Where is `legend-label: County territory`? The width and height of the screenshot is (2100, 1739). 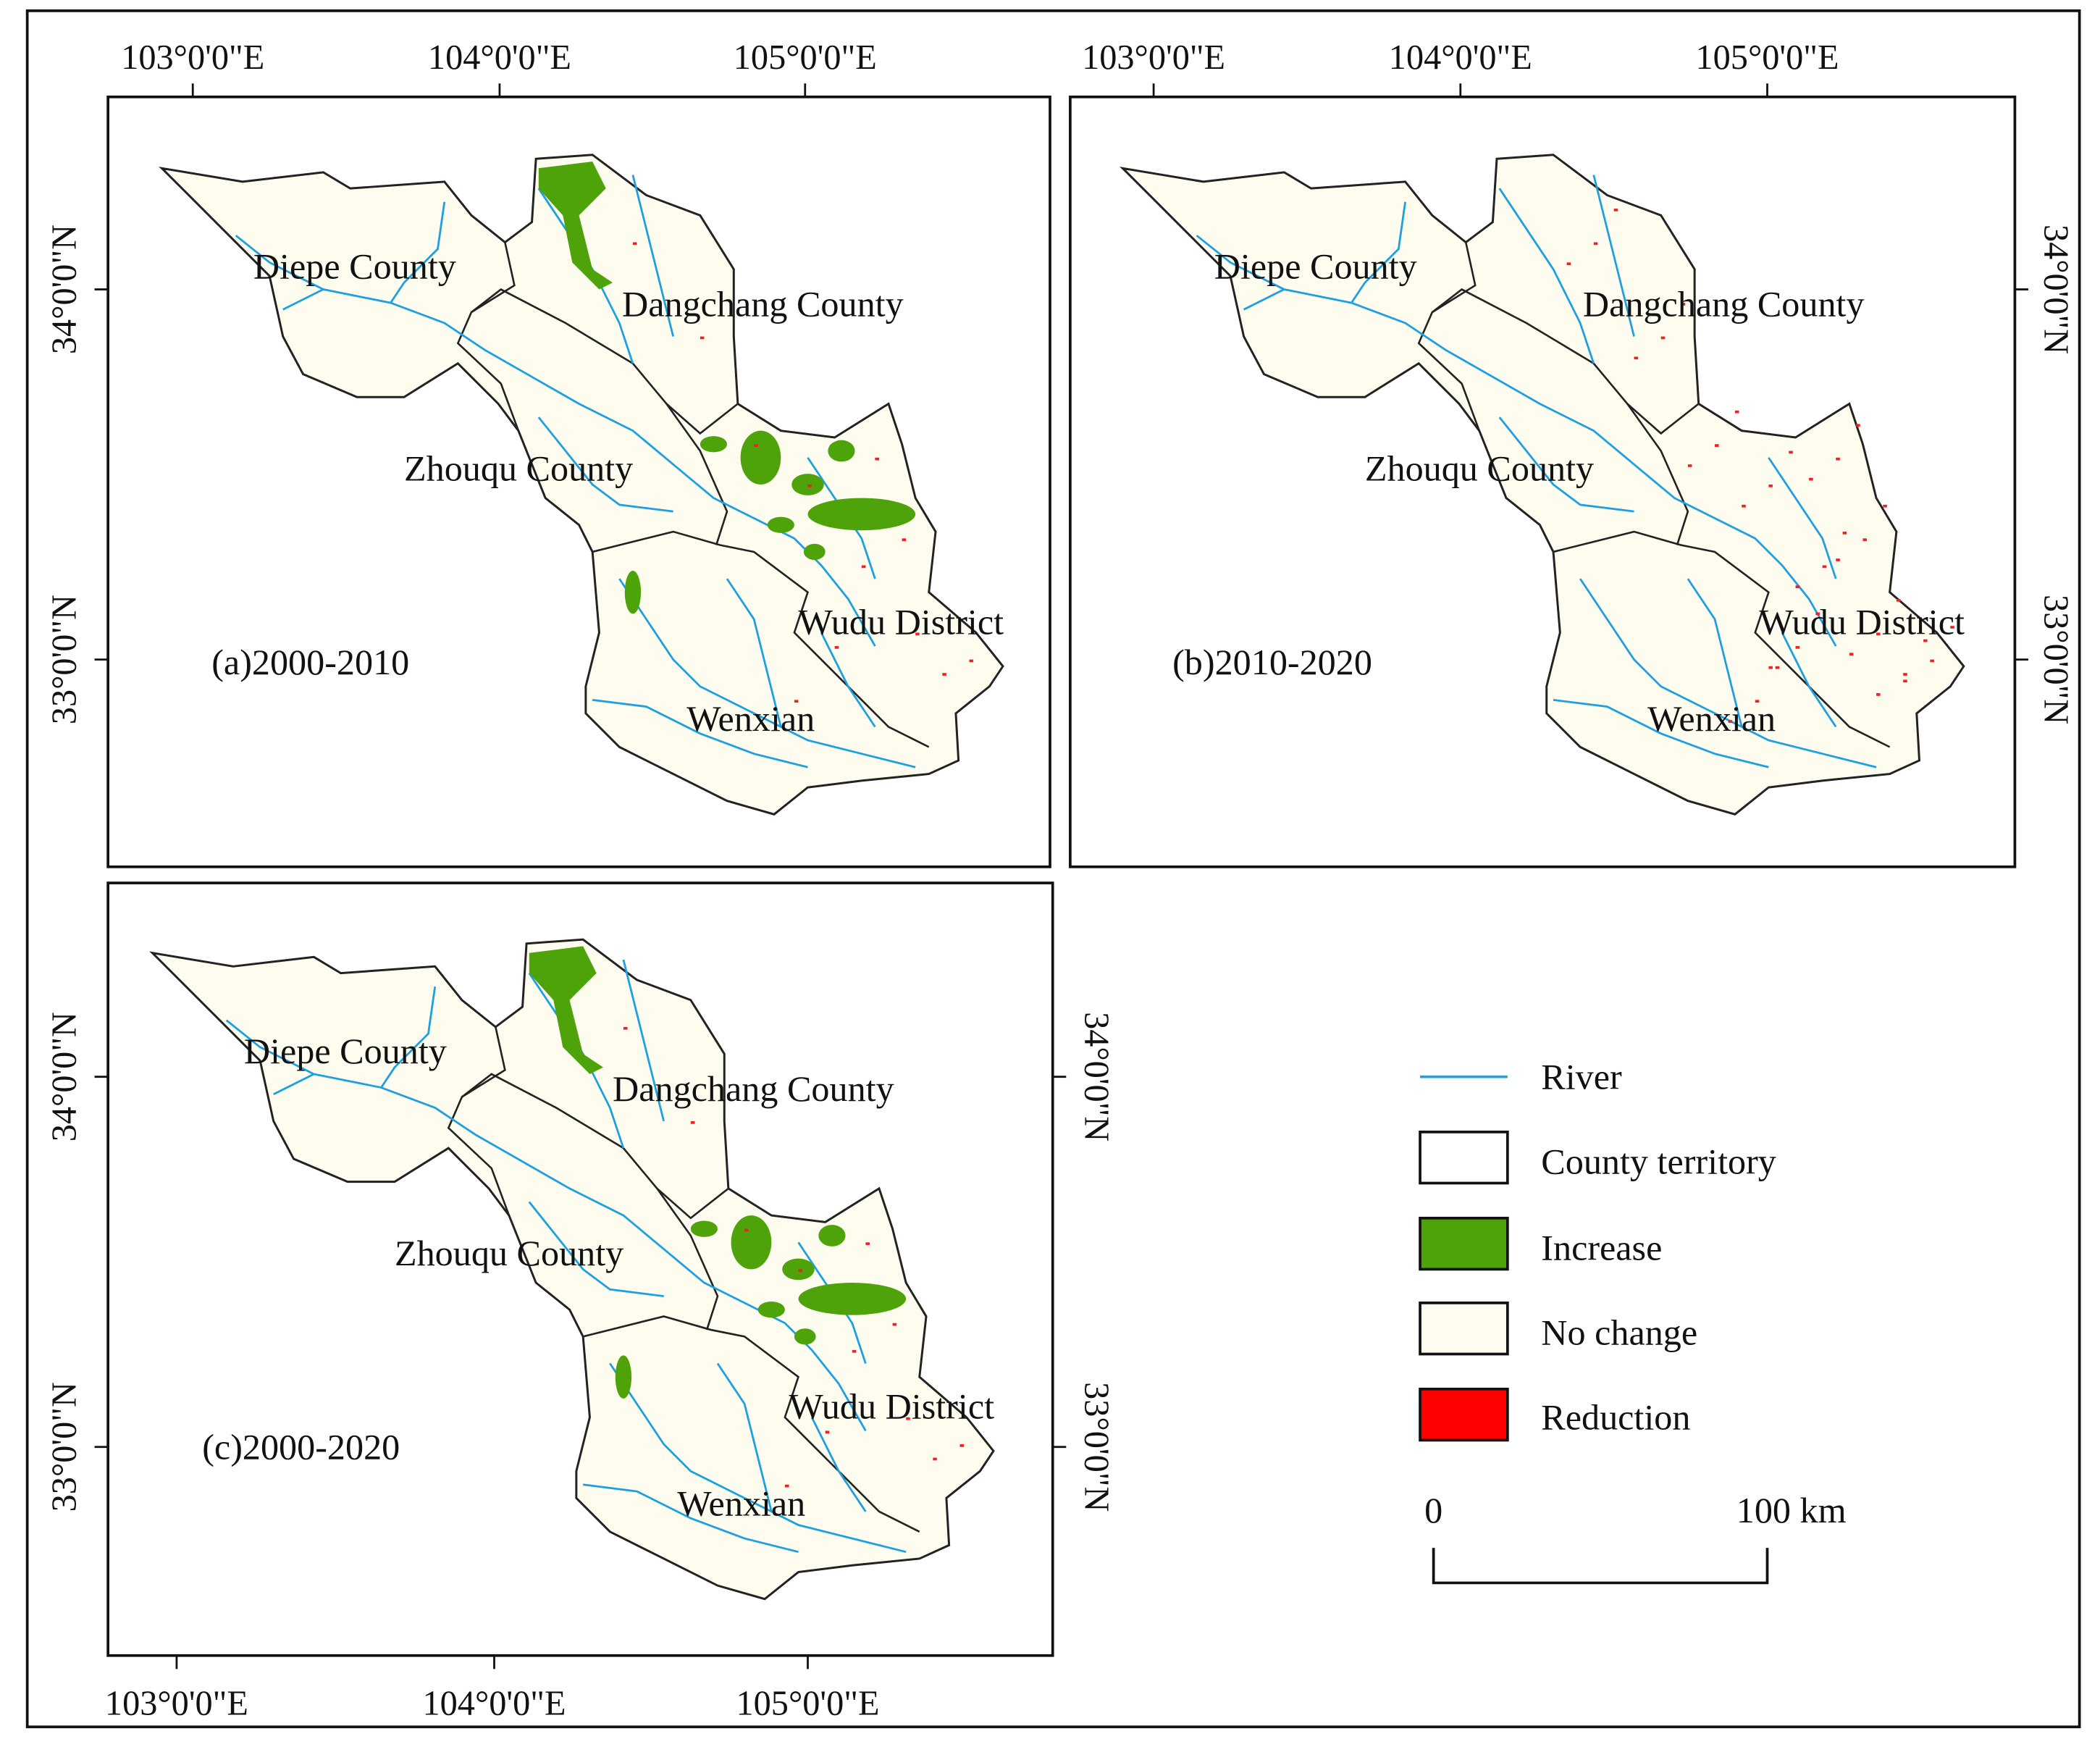 legend-label: County territory is located at coordinates (1658, 1161).